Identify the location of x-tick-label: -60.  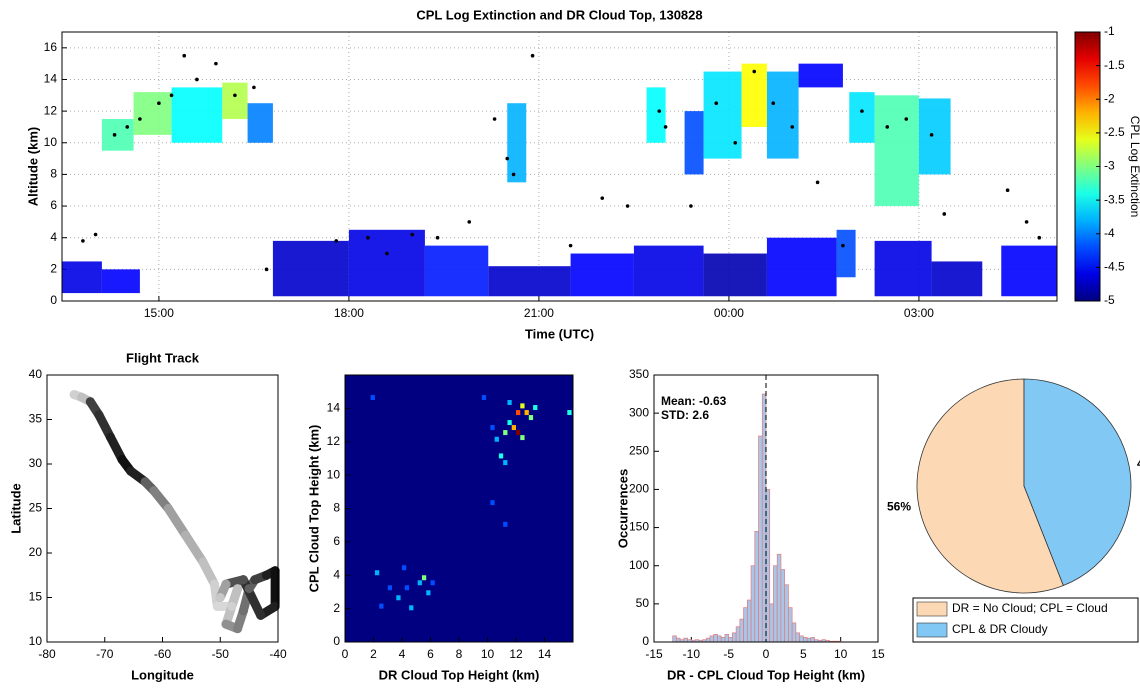
(163, 654).